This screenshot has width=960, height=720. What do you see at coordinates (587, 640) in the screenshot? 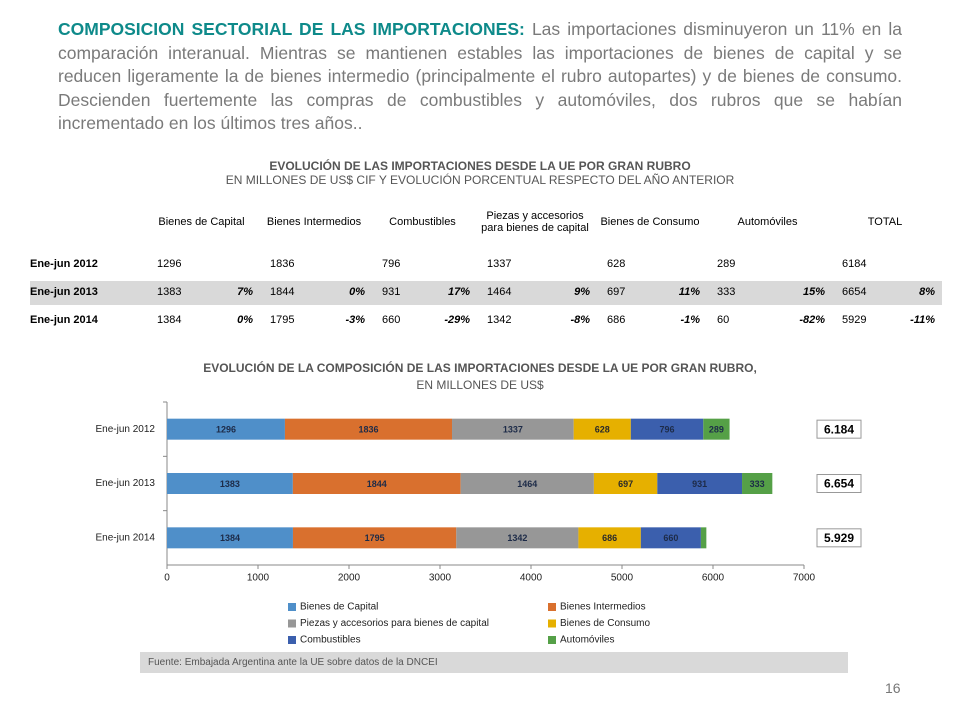
I see `legend-label: Automóviles` at bounding box center [587, 640].